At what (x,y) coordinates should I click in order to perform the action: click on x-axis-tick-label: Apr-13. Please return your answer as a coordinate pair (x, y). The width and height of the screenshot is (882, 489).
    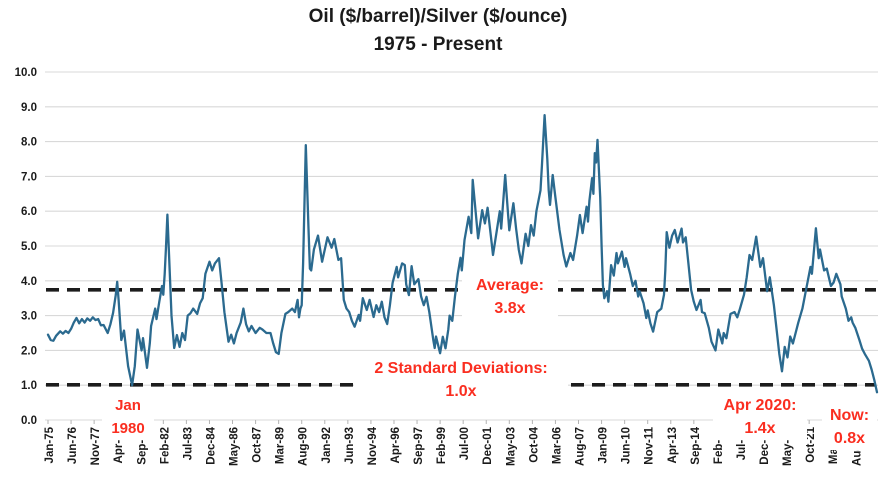
    Looking at the image, I should click on (673, 445).